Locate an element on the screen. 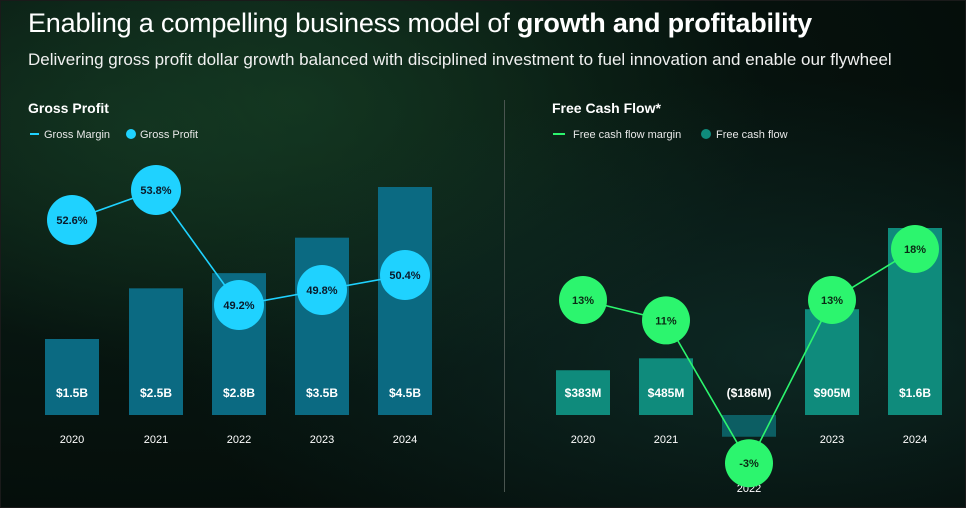 The width and height of the screenshot is (966, 508). fcf-bar-label: $485M is located at coordinates (666, 393).